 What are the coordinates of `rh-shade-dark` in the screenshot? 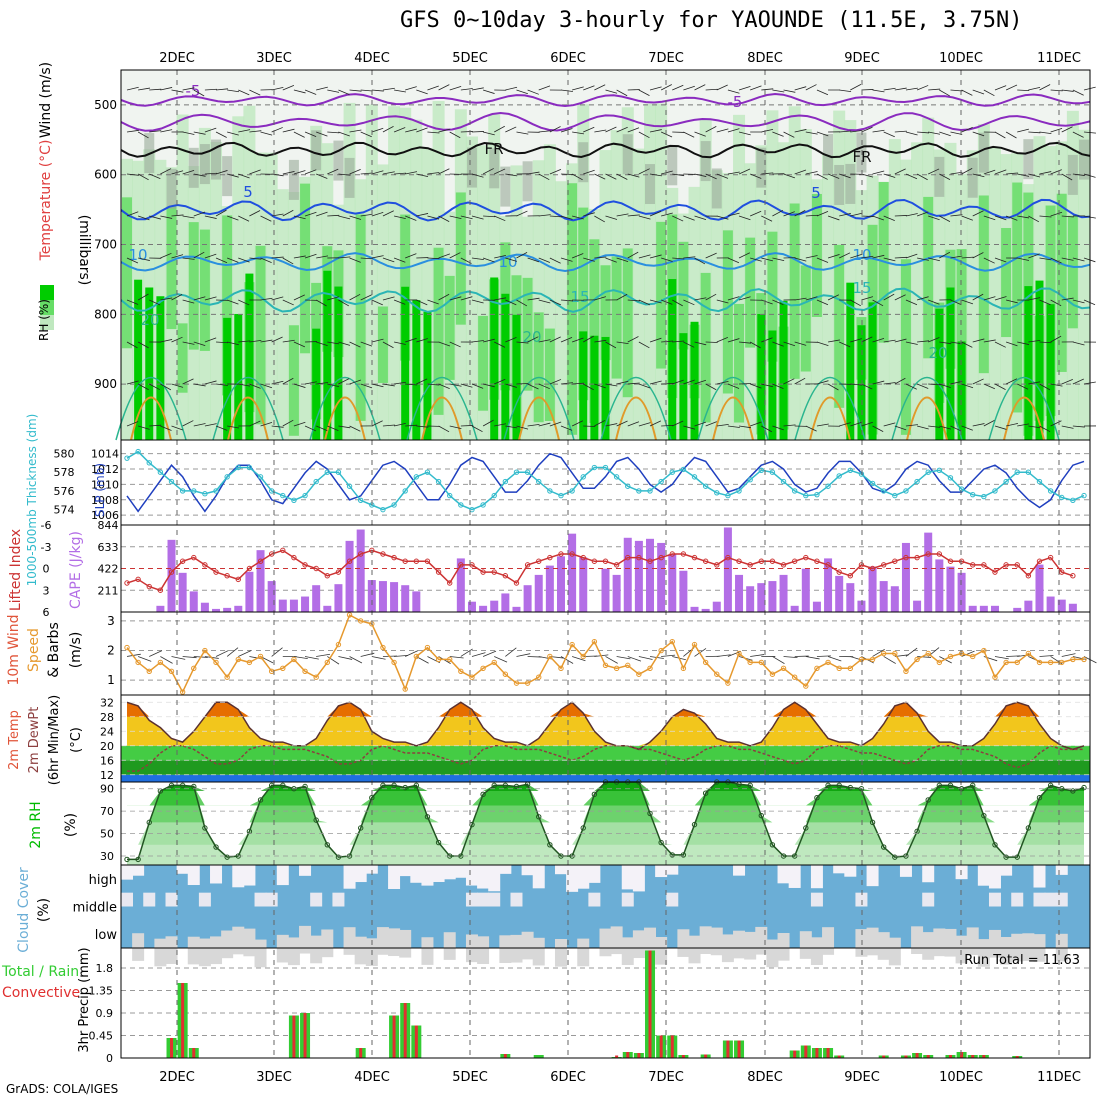 It's located at (583, 385).